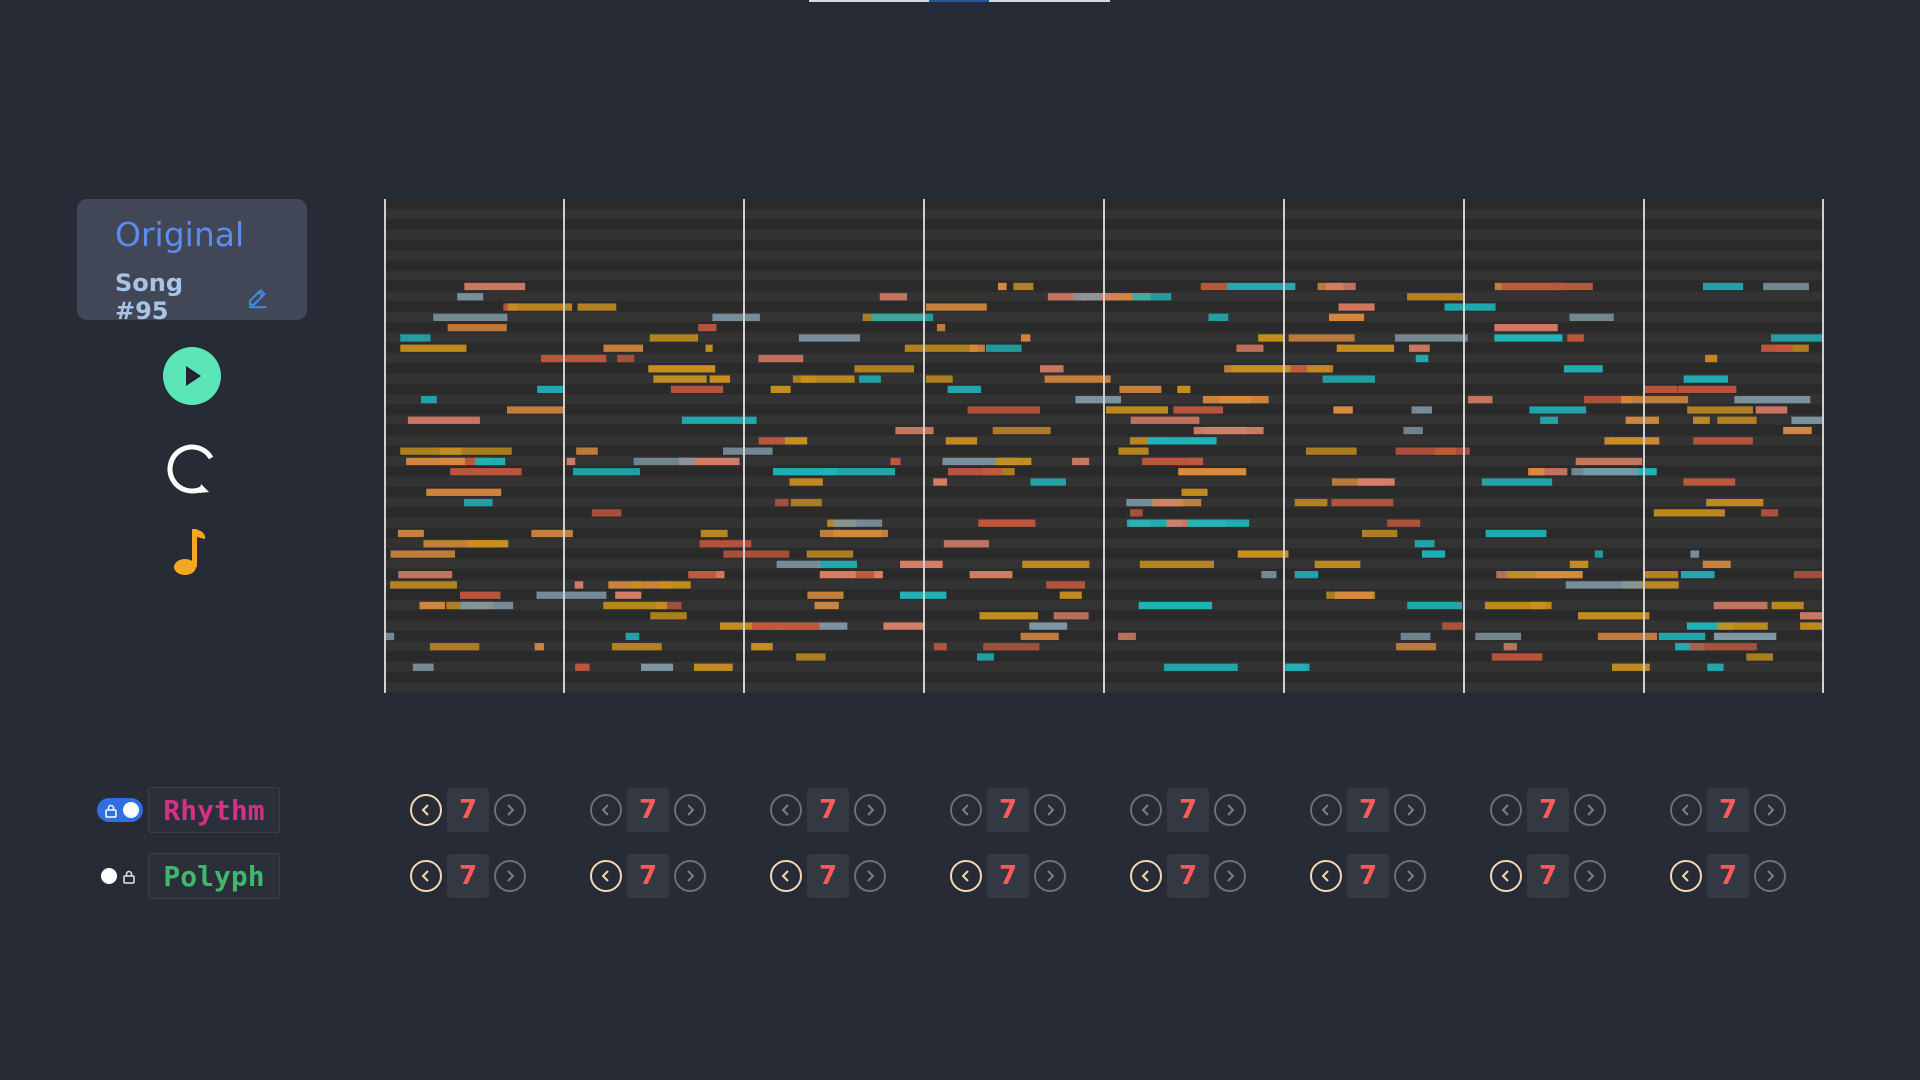 Image resolution: width=1920 pixels, height=1080 pixels. I want to click on song-info-card: Original Song #95, so click(192, 262).